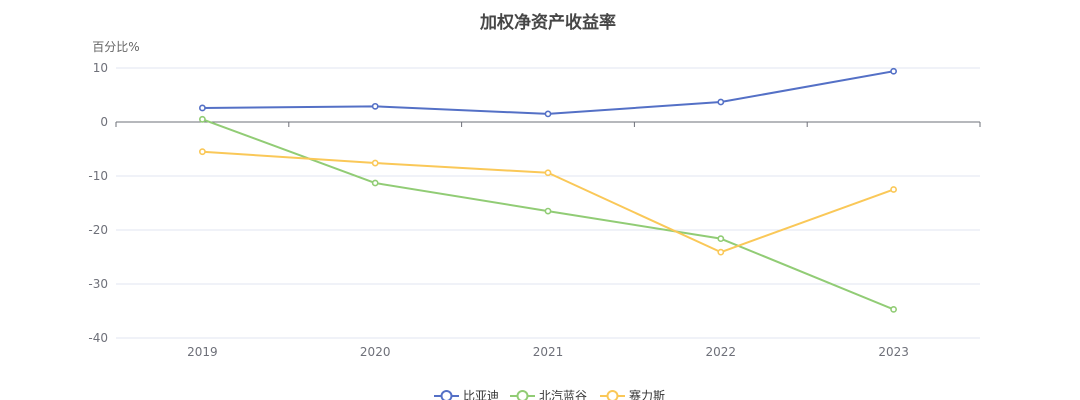  What do you see at coordinates (893, 352) in the screenshot?
I see `x-tick-label: 2023` at bounding box center [893, 352].